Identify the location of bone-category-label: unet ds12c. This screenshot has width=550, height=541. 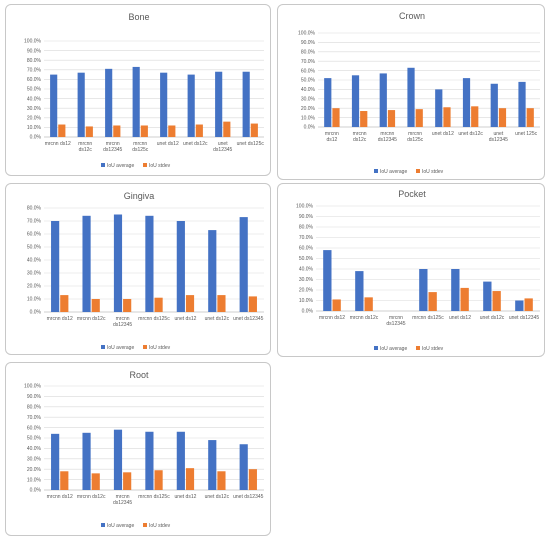
(195, 144).